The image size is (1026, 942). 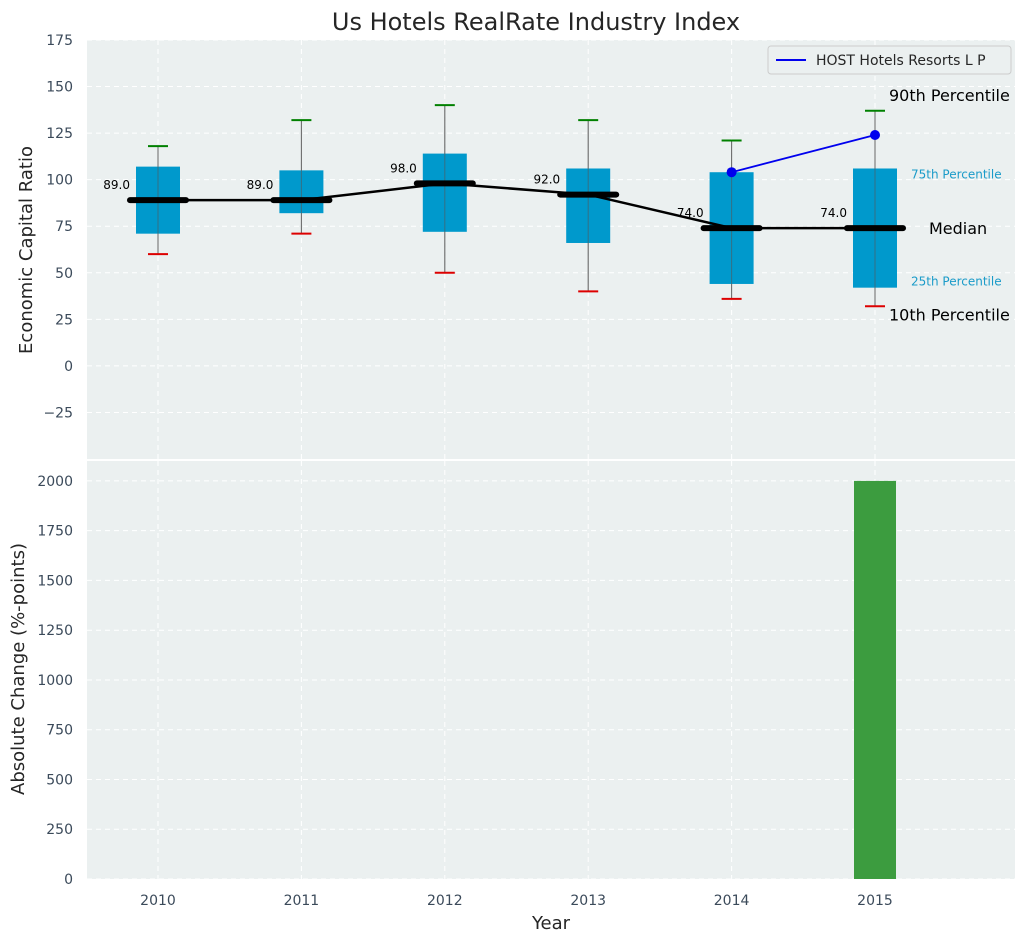 I want to click on chart-title: Us Hotels RealRate Industry Index, so click(x=536, y=22).